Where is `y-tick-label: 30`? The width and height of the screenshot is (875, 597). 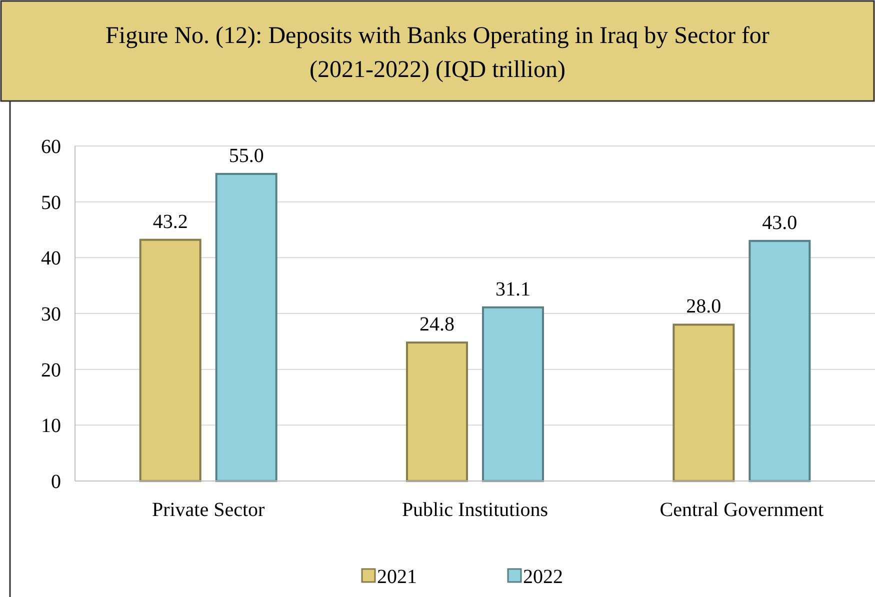 y-tick-label: 30 is located at coordinates (51, 315).